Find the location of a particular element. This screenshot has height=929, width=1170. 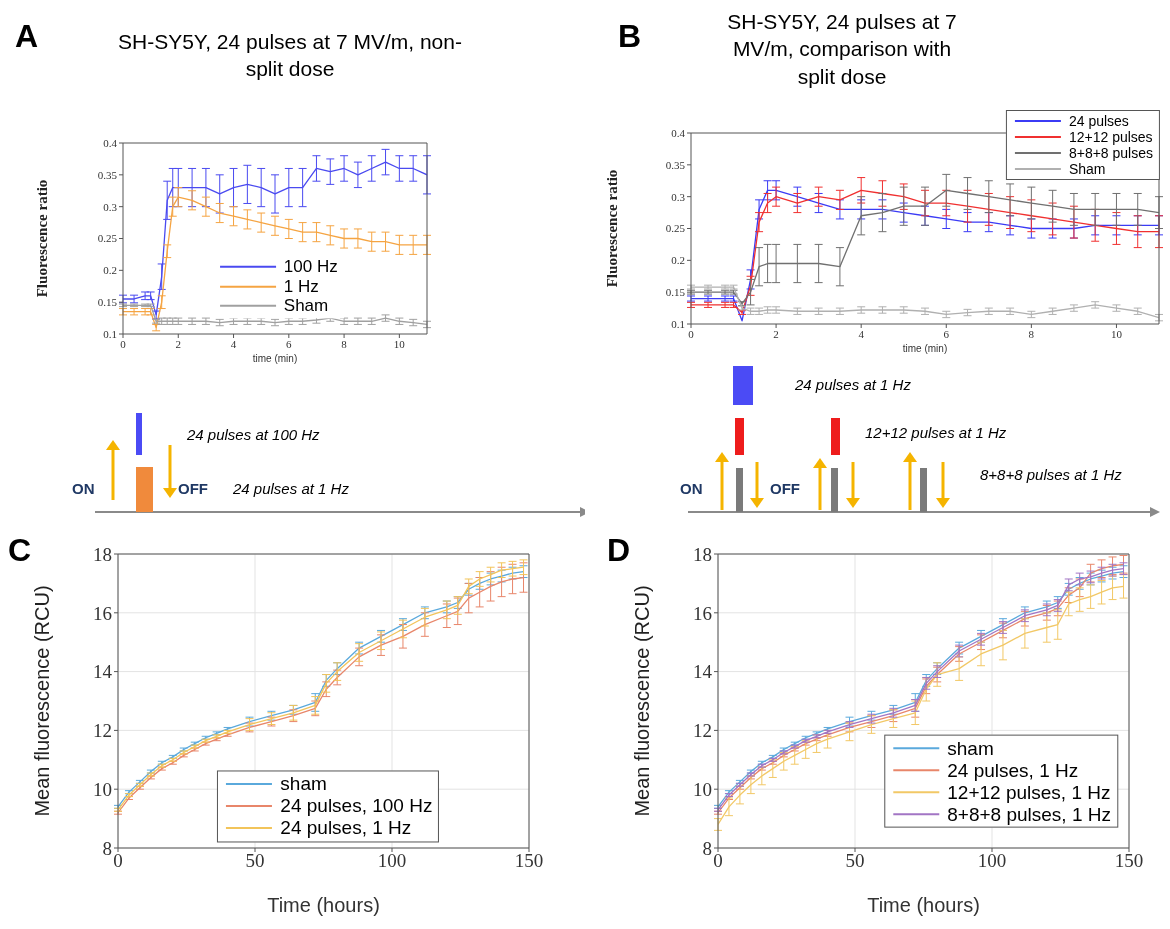

legend-label: 24 pulses, 100 Hz is located at coordinates (356, 806).